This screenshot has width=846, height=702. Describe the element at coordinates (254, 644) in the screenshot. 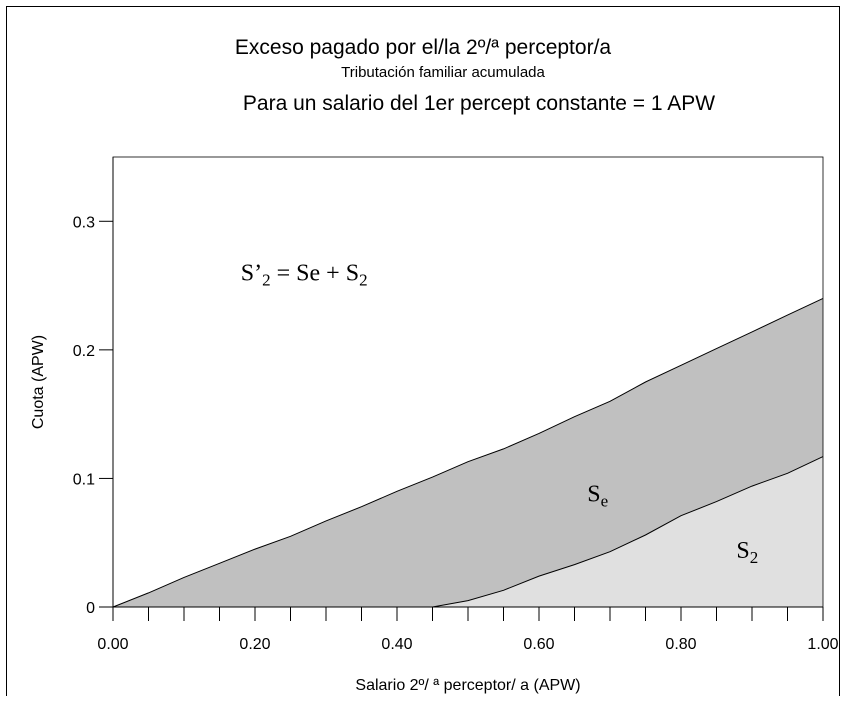

I see `x-tick-label: 0.20` at that location.